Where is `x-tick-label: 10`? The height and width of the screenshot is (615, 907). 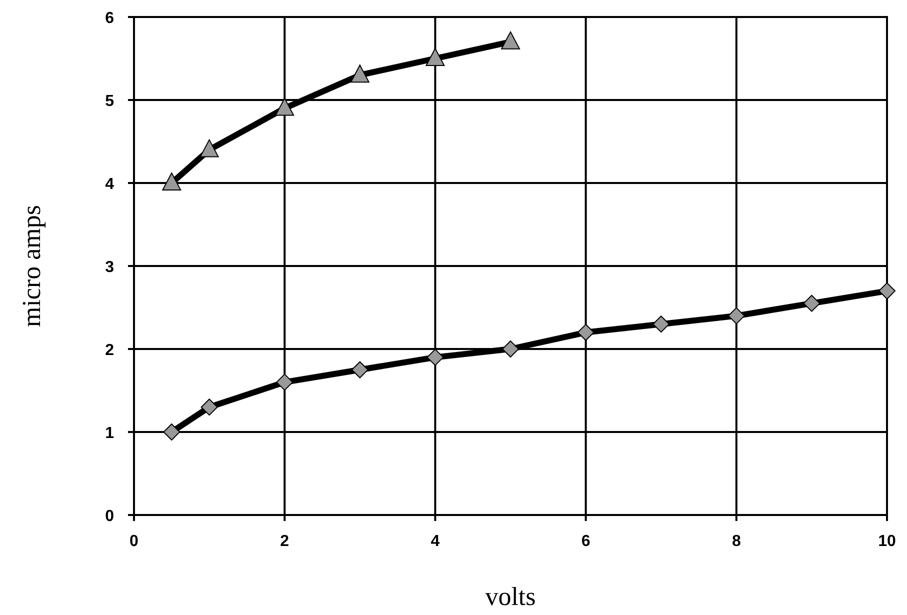 x-tick-label: 10 is located at coordinates (887, 541).